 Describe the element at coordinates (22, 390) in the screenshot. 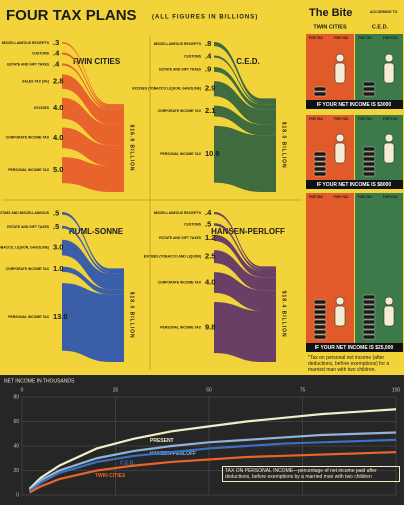

I see `x-tick-label: 0` at that location.